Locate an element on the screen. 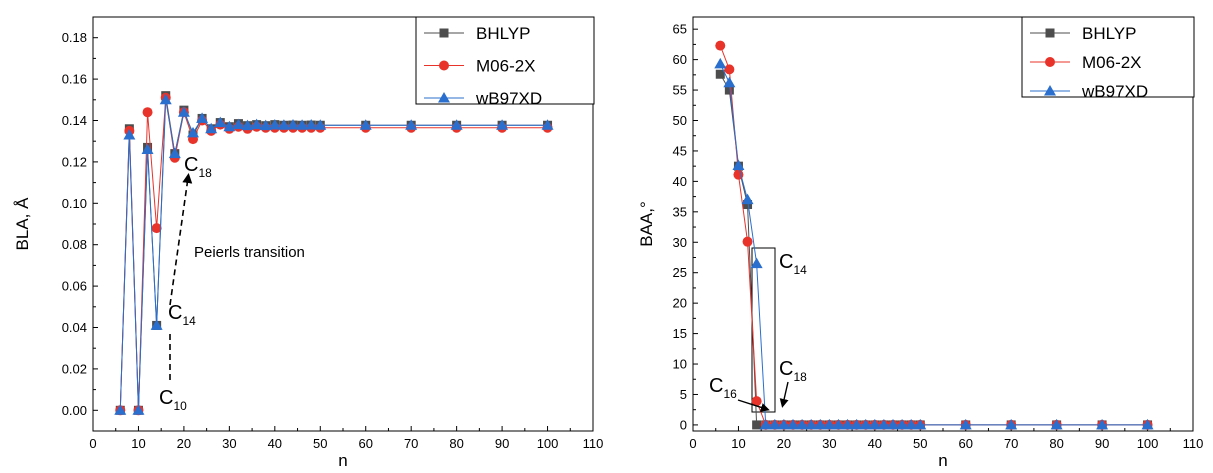  x-tick-label: 70 is located at coordinates (411, 443).